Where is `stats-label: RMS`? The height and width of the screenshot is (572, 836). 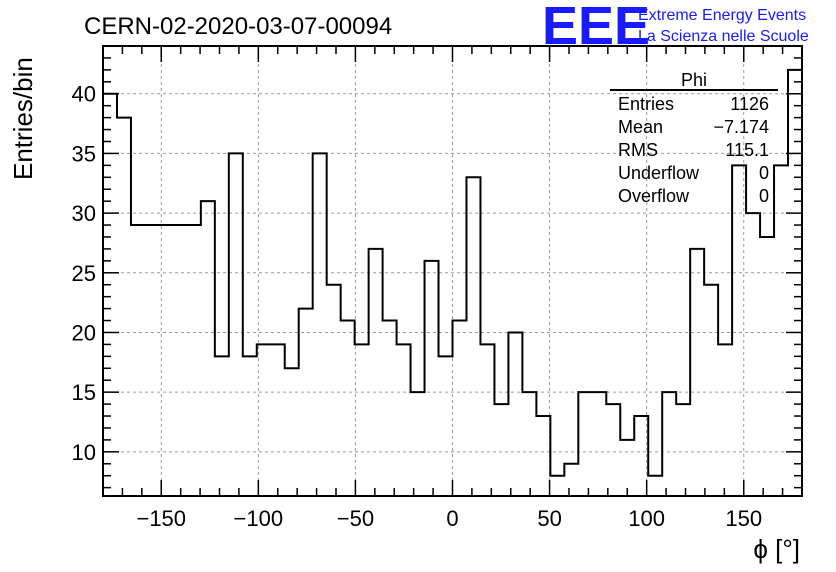 stats-label: RMS is located at coordinates (638, 150).